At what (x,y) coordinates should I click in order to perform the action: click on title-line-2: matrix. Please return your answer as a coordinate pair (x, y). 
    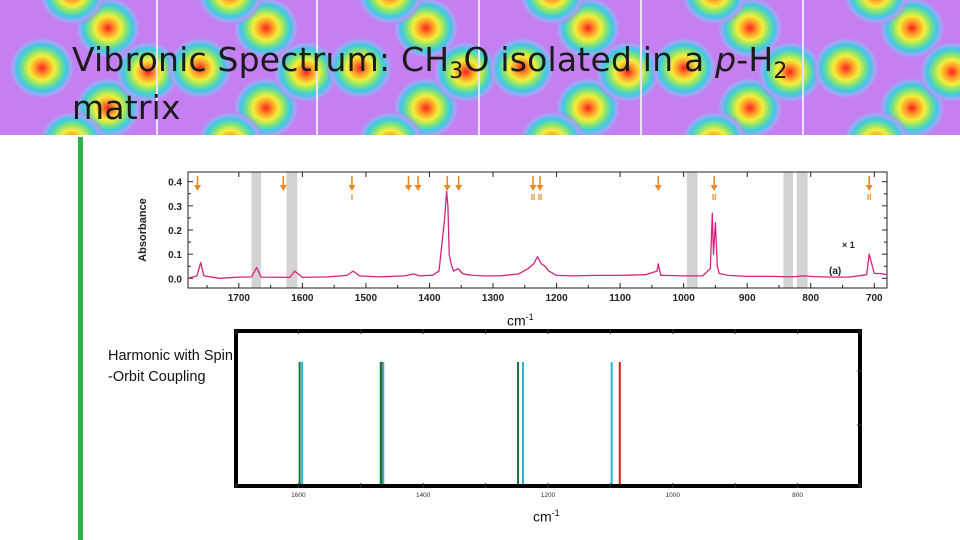
    Looking at the image, I should click on (126, 107).